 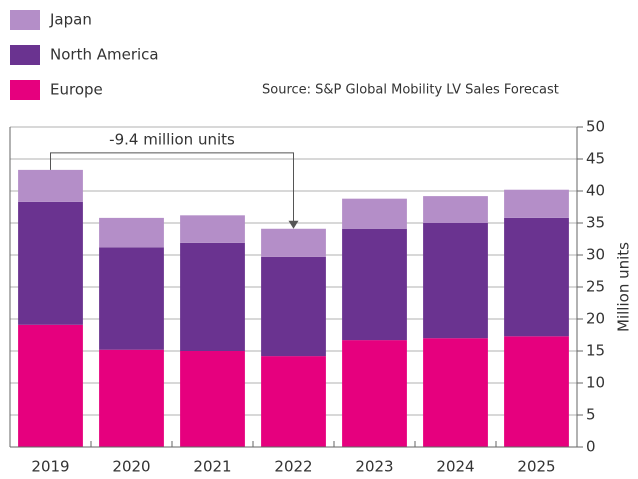 I want to click on x-tick-label: 2019, so click(x=50, y=467).